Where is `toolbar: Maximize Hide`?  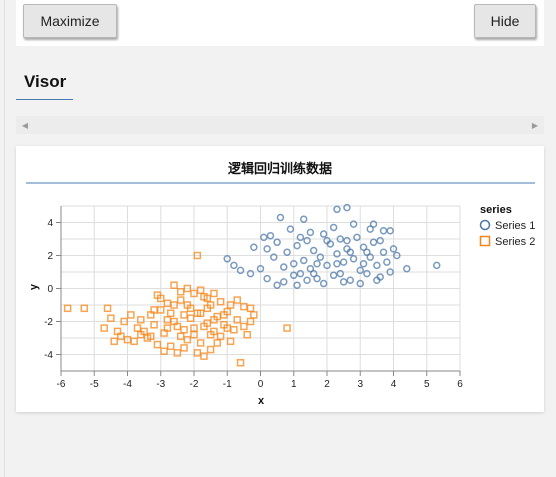
toolbar: Maximize Hide is located at coordinates (280, 23).